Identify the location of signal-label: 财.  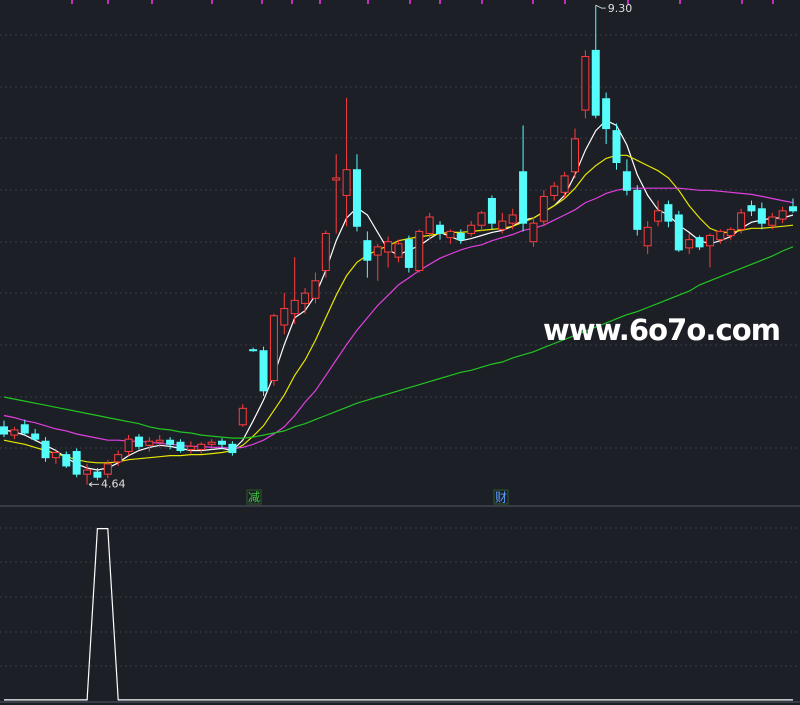
(501, 498).